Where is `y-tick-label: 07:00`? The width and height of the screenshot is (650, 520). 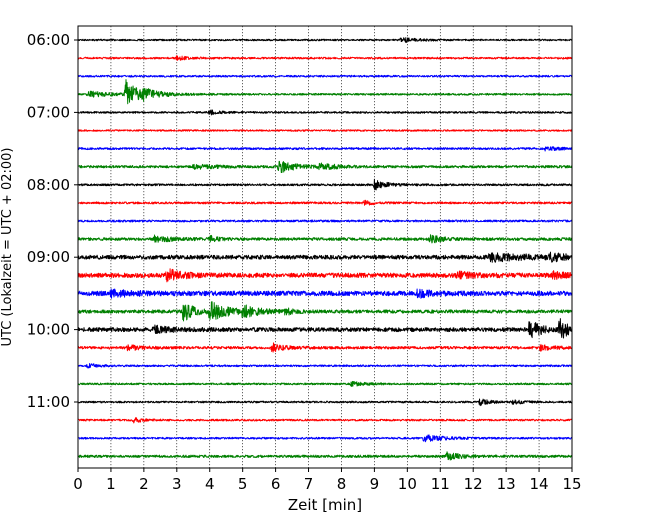
y-tick-label: 07:00 is located at coordinates (48, 112).